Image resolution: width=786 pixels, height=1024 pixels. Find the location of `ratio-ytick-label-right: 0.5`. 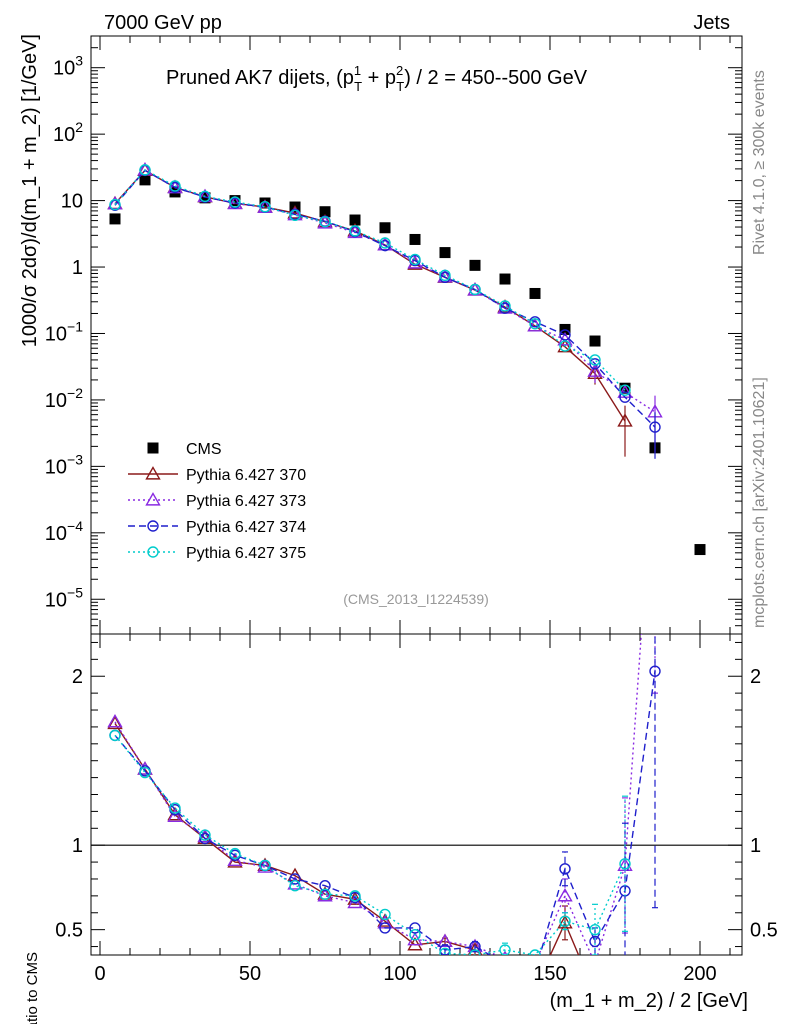

ratio-ytick-label-right: 0.5 is located at coordinates (764, 931).